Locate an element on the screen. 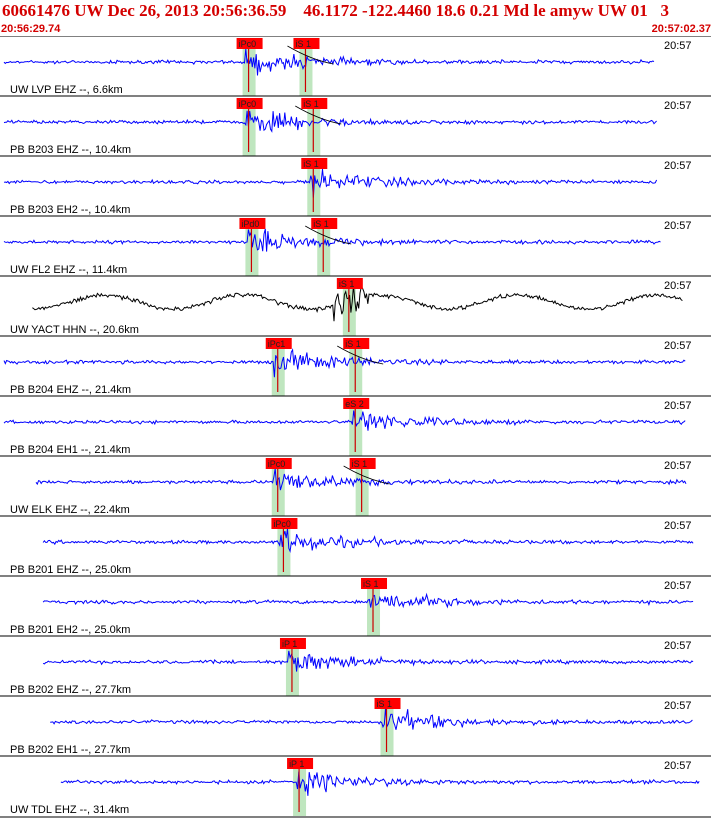 This screenshot has width=711, height=818. trace-panel: iPc0 20:57 PB B201 EHZ --, 25.0km is located at coordinates (355, 545).